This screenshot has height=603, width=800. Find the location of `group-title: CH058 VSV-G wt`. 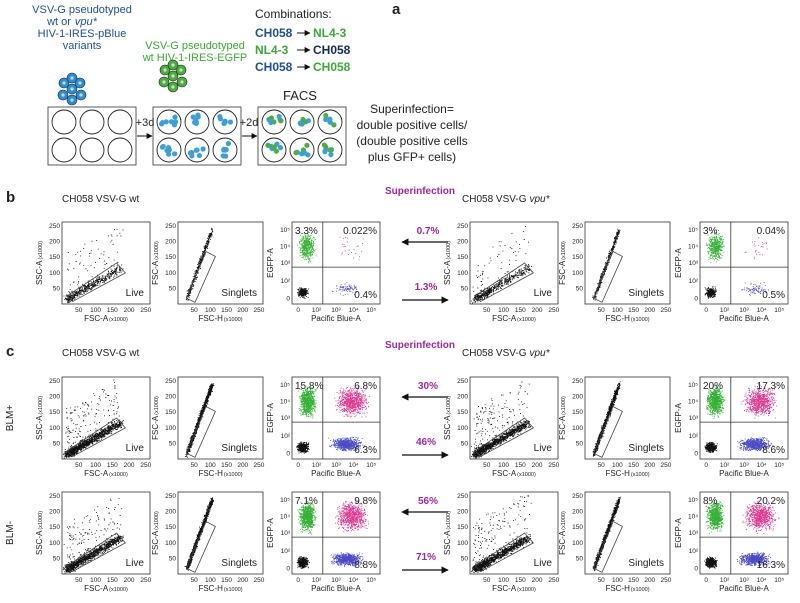

group-title: CH058 VSV-G wt is located at coordinates (100, 199).